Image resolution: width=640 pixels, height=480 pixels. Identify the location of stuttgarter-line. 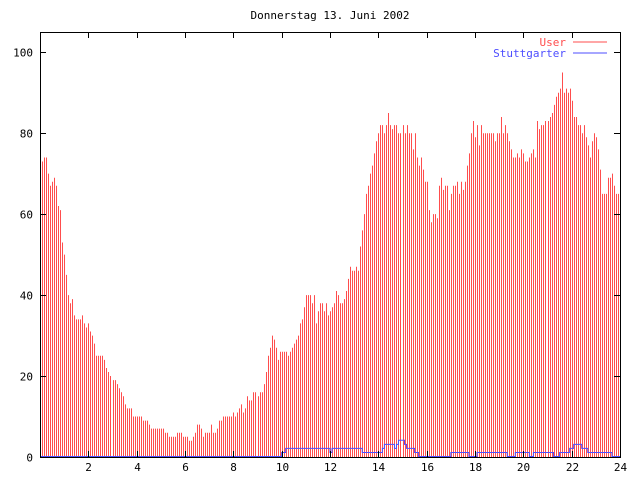
(330, 448).